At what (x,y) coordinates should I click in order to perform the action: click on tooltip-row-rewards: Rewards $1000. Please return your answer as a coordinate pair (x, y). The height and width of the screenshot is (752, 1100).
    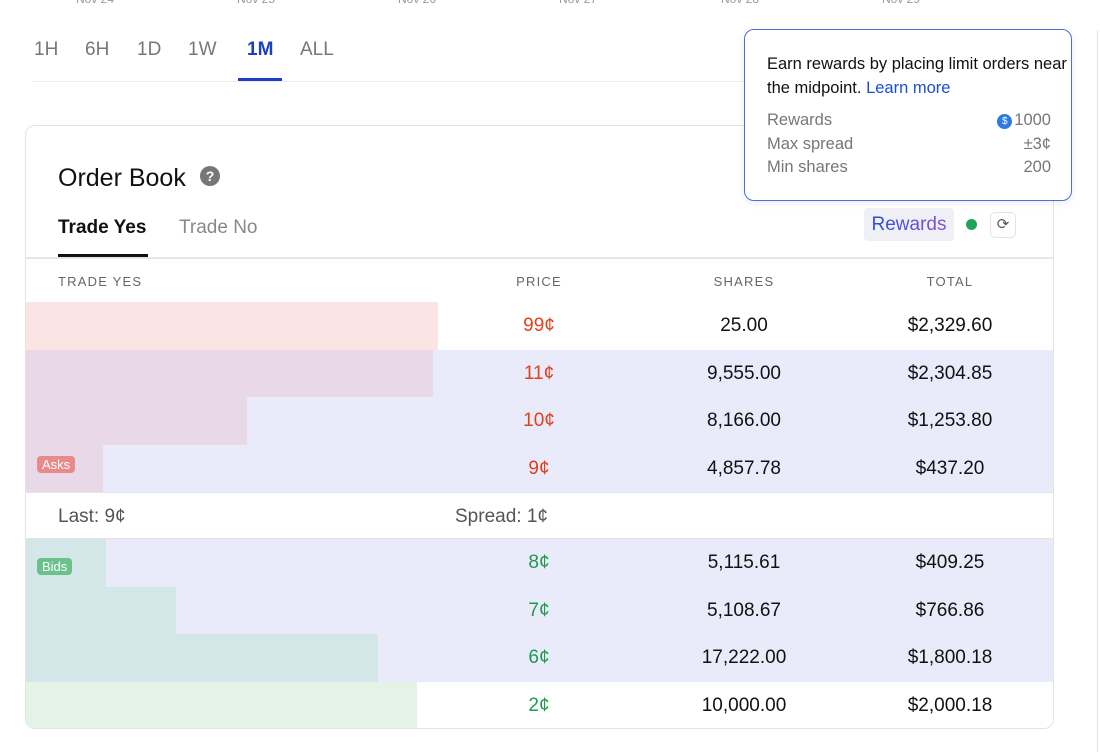
    Looking at the image, I should click on (909, 120).